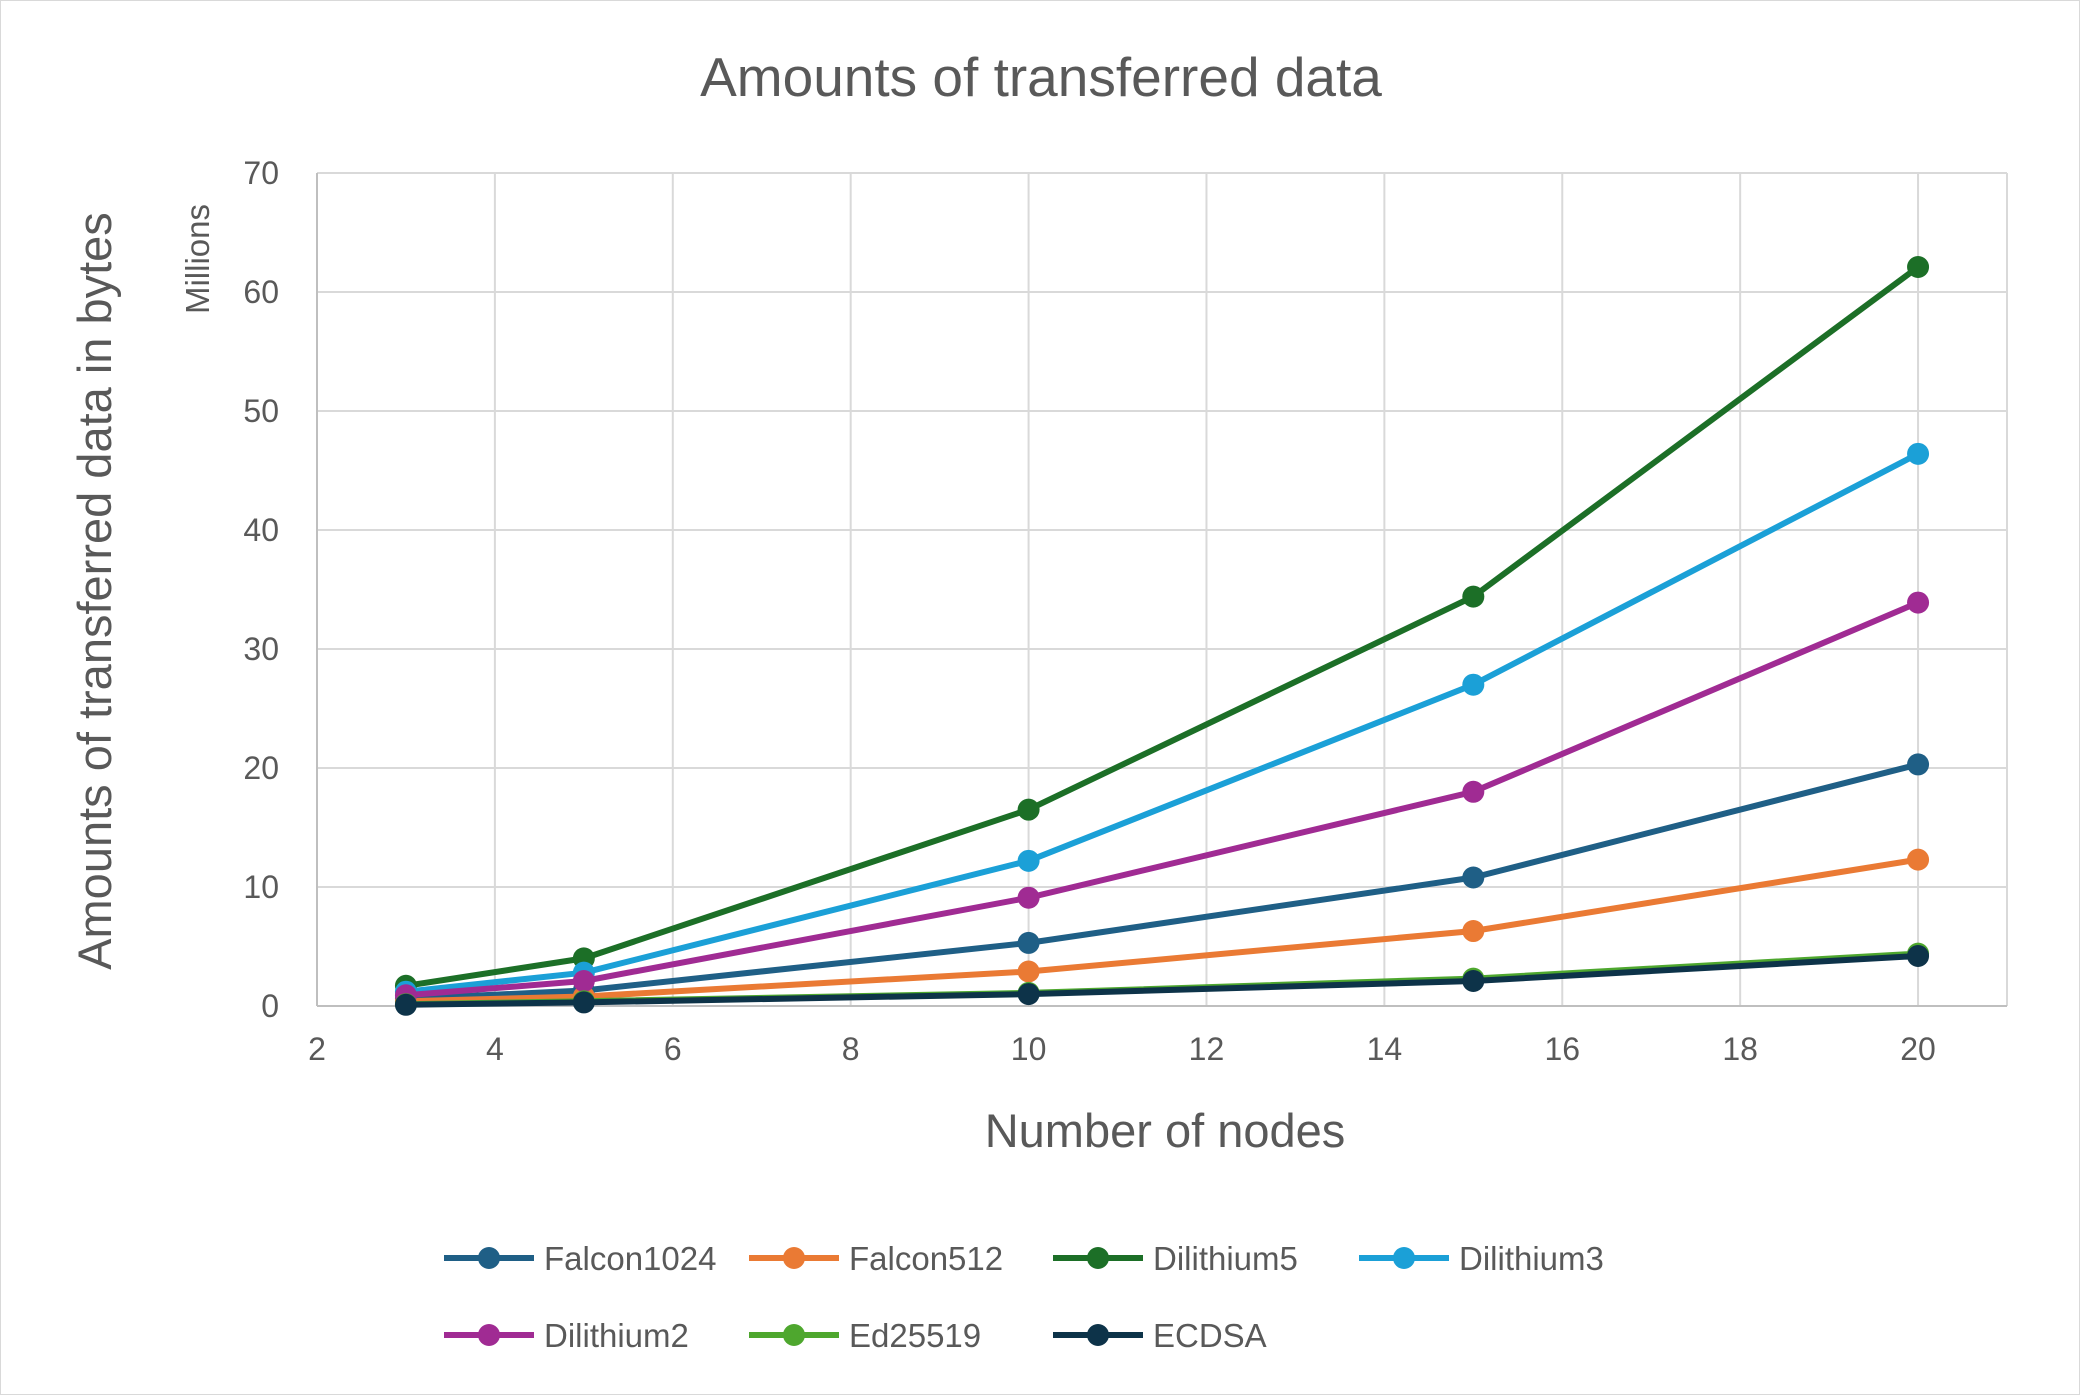 The width and height of the screenshot is (2080, 1396). I want to click on x-tick-label: 10, so click(1029, 1049).